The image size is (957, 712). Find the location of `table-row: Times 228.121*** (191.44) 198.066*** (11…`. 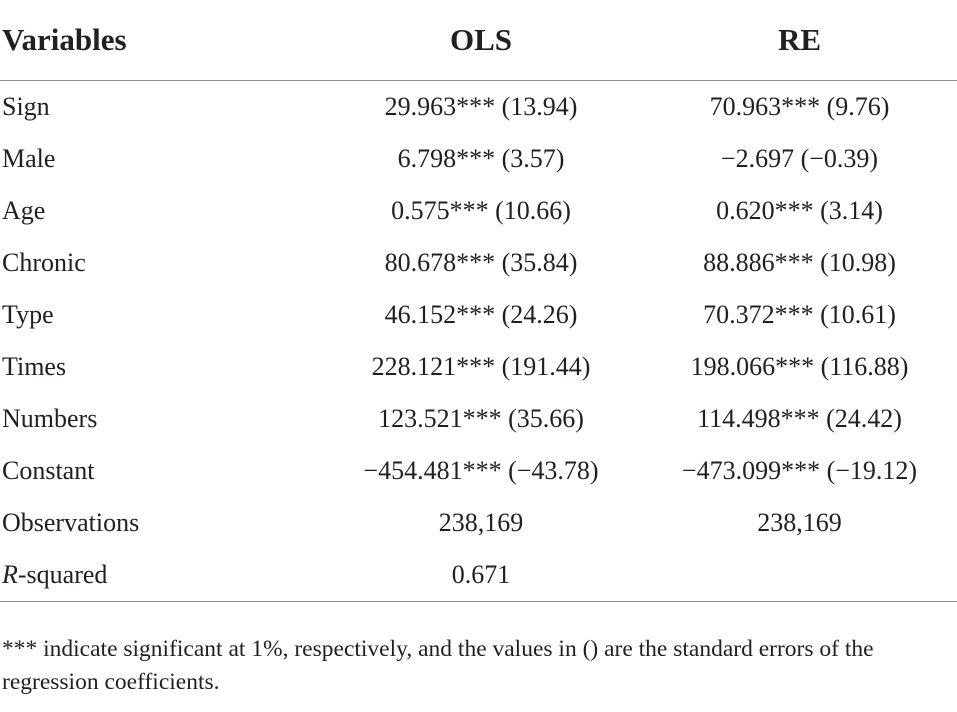

table-row: Times 228.121*** (191.44) 198.066*** (11… is located at coordinates (478, 367).